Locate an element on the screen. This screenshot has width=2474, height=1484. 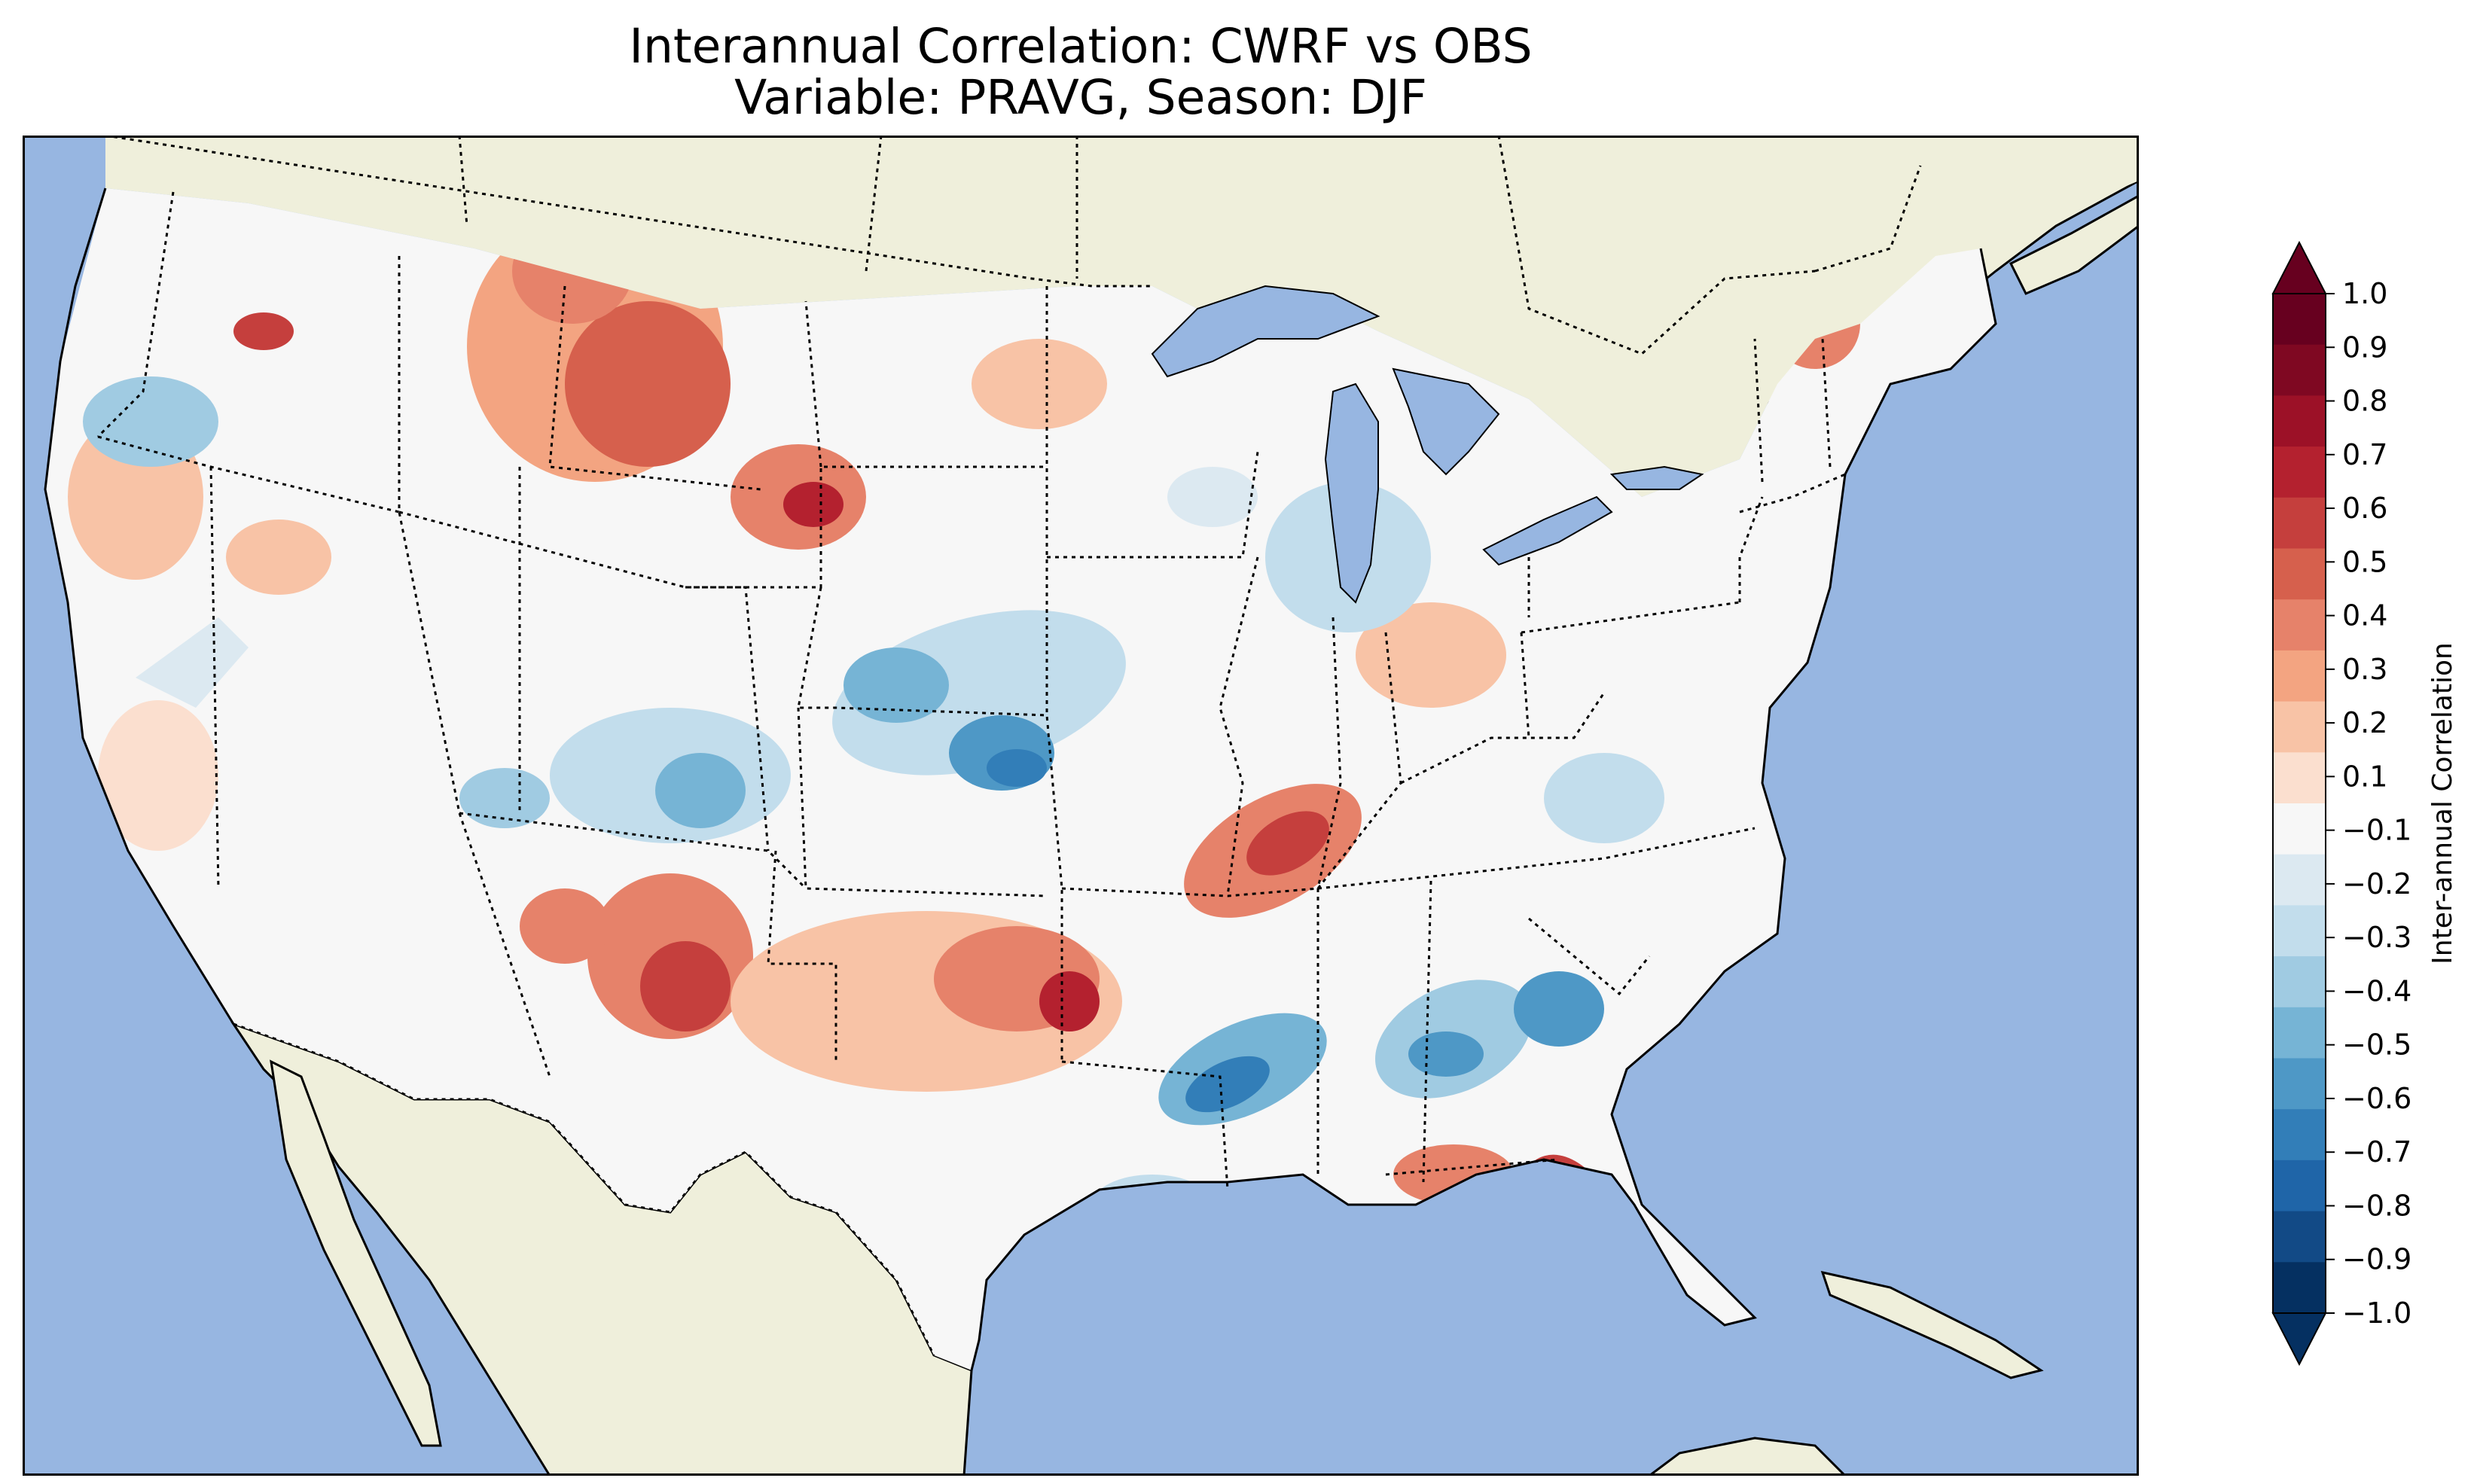
colorbar-tick-label: −0.7 is located at coordinates (2376, 1152).